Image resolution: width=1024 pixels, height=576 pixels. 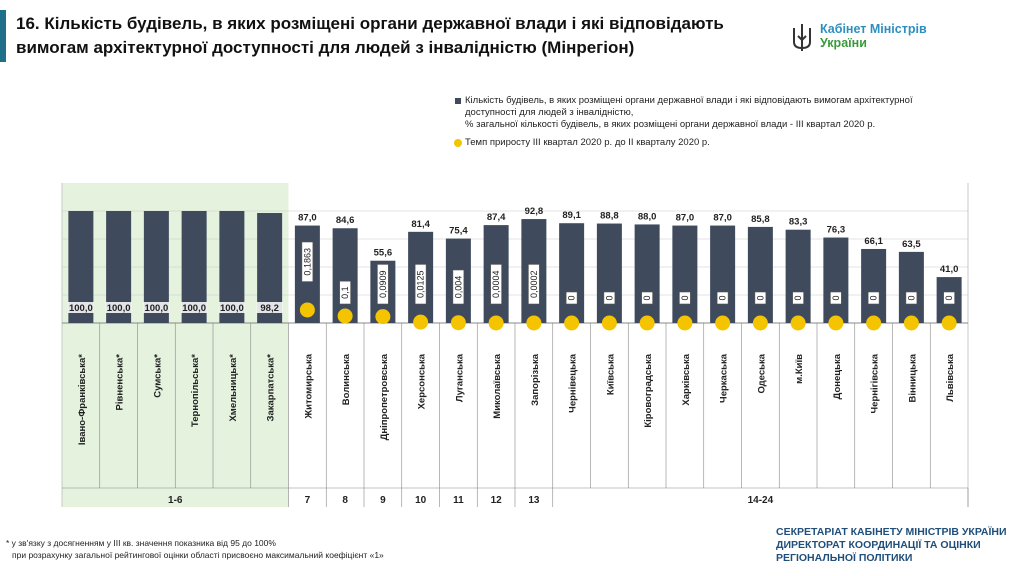 What do you see at coordinates (761, 500) in the screenshot?
I see `rank-label: 14-24` at bounding box center [761, 500].